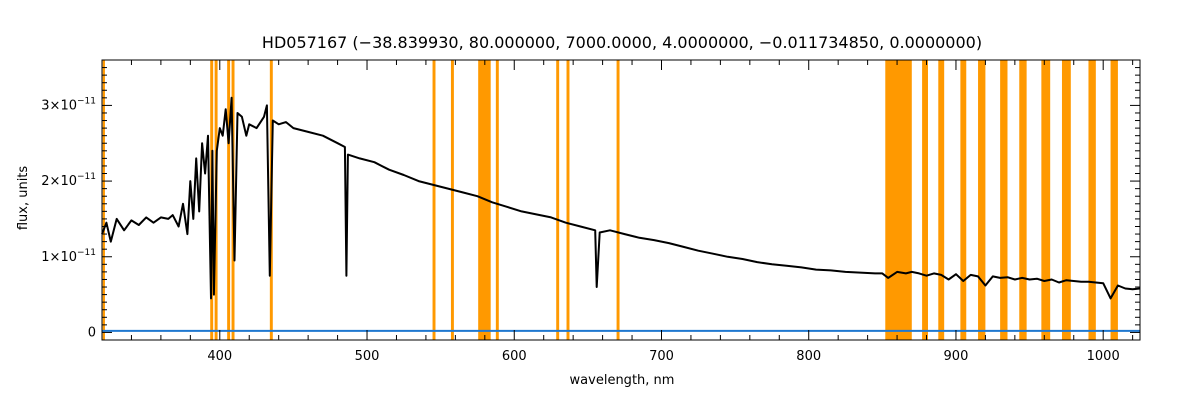 The width and height of the screenshot is (1200, 400). Describe the element at coordinates (622, 380) in the screenshot. I see `x-axis-label: wavelength, nm` at that location.